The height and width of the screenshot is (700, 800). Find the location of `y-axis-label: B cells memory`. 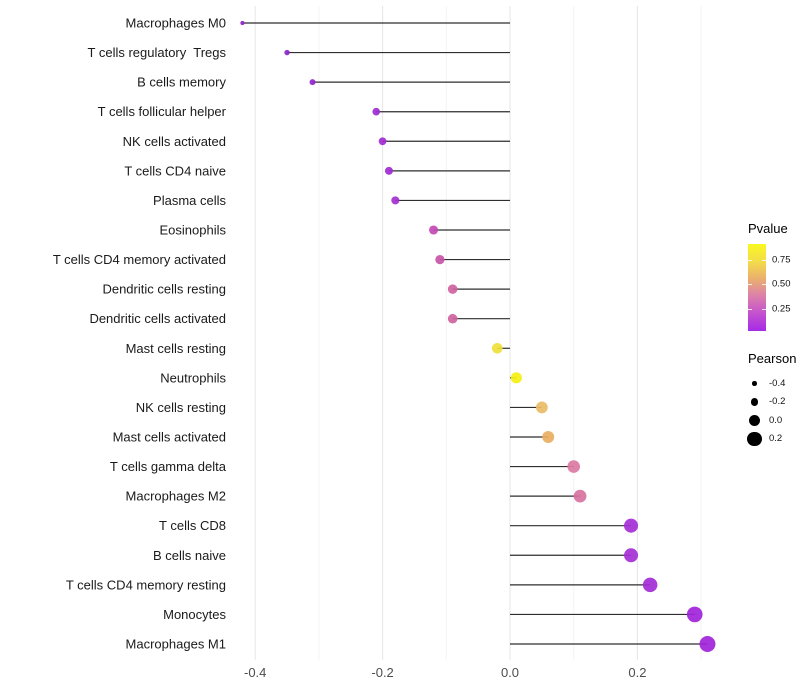

y-axis-label: B cells memory is located at coordinates (181, 82).